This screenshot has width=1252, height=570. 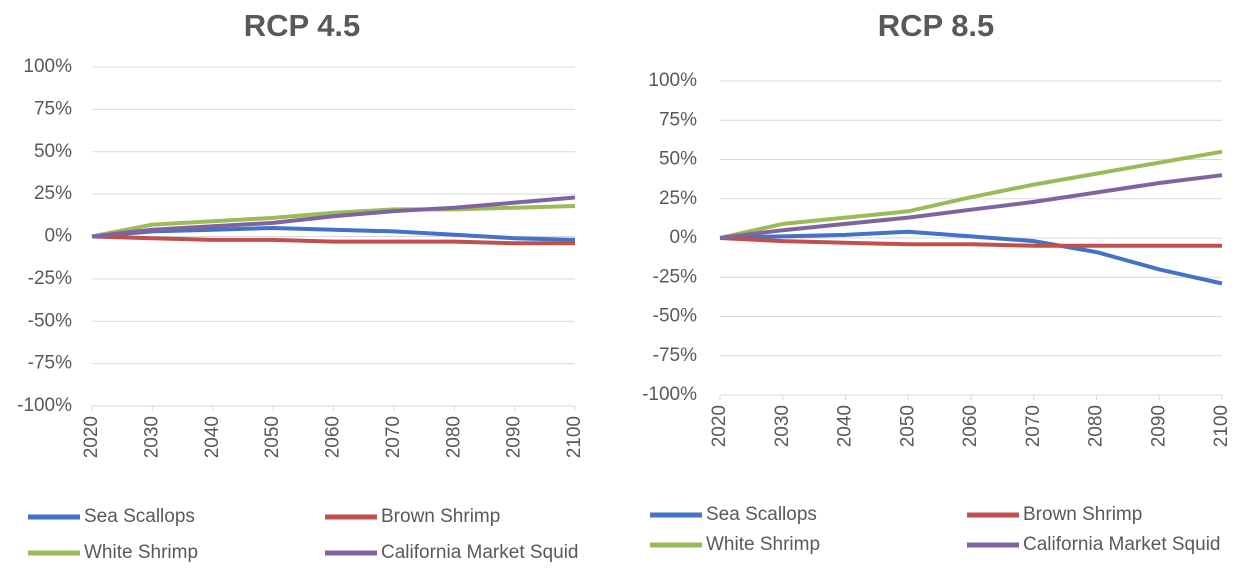 What do you see at coordinates (936, 25) in the screenshot?
I see `chart-title: RCP 8.5` at bounding box center [936, 25].